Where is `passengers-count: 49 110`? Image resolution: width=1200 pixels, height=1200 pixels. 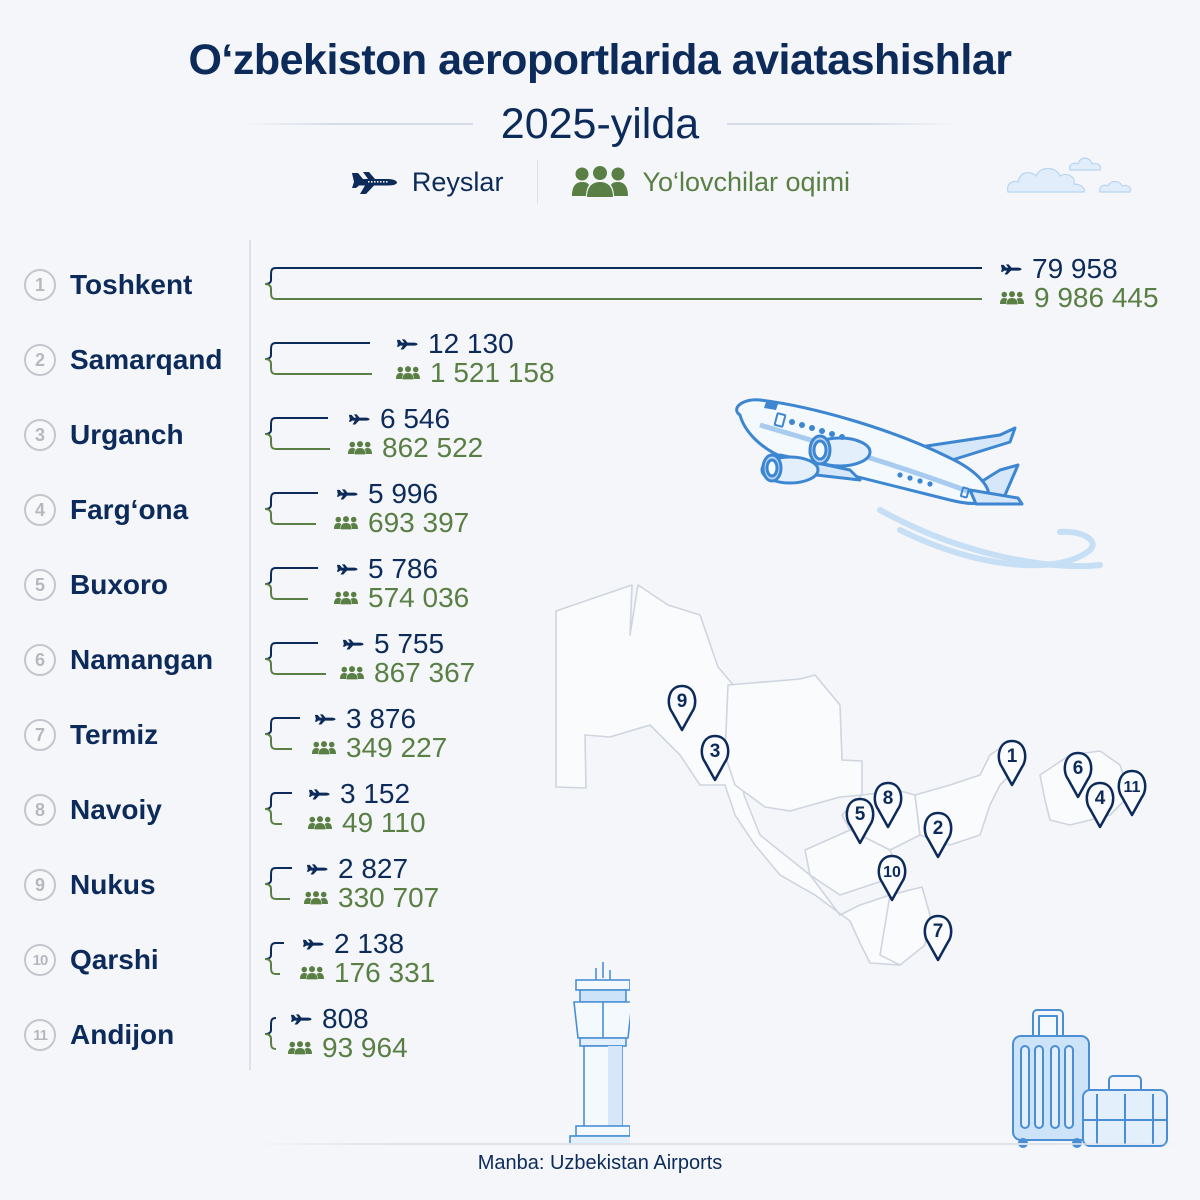
passengers-count: 49 110 is located at coordinates (384, 822).